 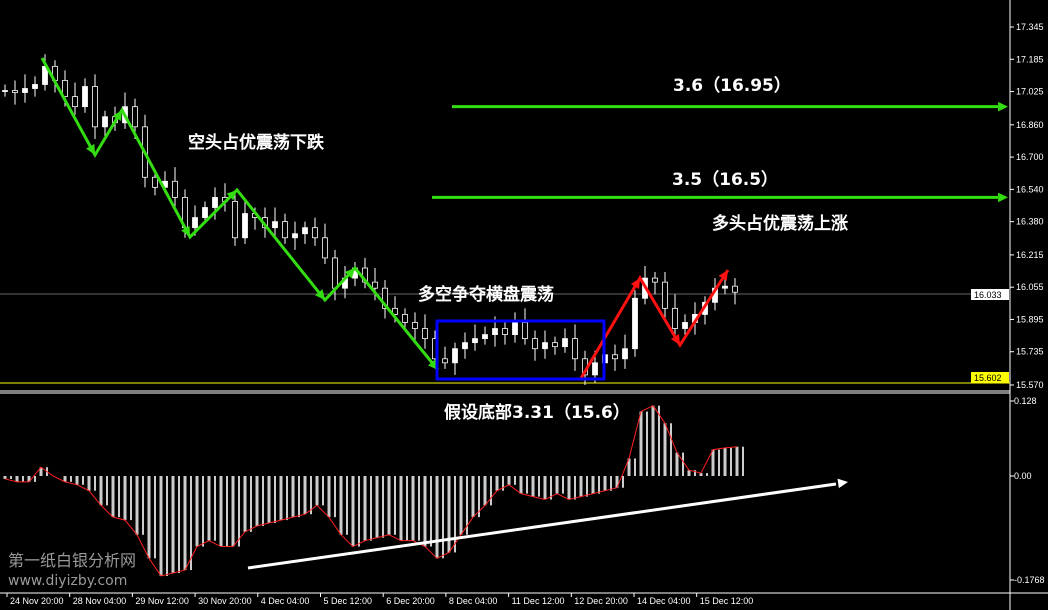 What do you see at coordinates (1030, 287) in the screenshot?
I see `price-tick-label: 16.055` at bounding box center [1030, 287].